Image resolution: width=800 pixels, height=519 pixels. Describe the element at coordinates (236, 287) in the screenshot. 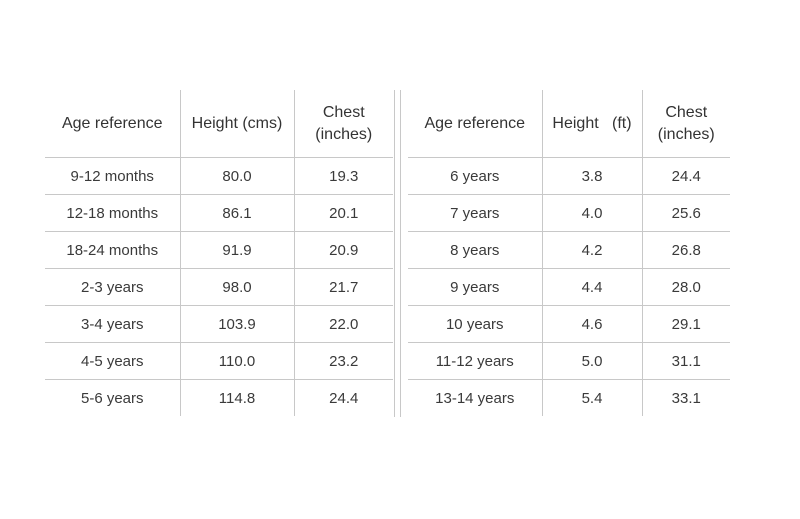

I see `cell-height: 98.0` at that location.